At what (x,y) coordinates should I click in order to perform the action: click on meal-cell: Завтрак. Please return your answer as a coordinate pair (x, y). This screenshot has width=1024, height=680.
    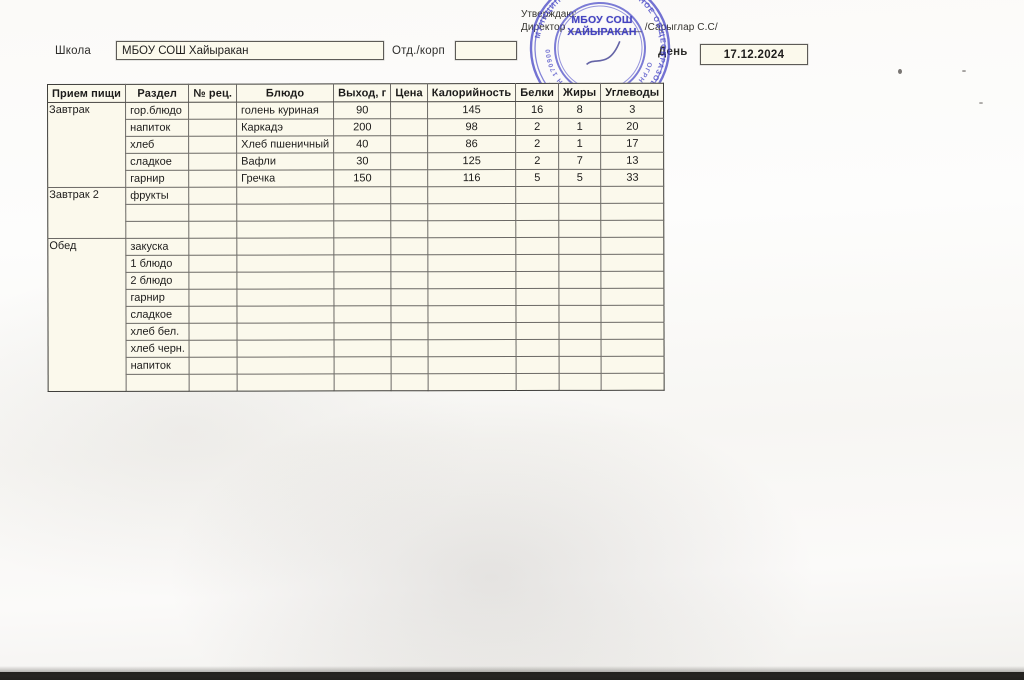
    Looking at the image, I should click on (86, 145).